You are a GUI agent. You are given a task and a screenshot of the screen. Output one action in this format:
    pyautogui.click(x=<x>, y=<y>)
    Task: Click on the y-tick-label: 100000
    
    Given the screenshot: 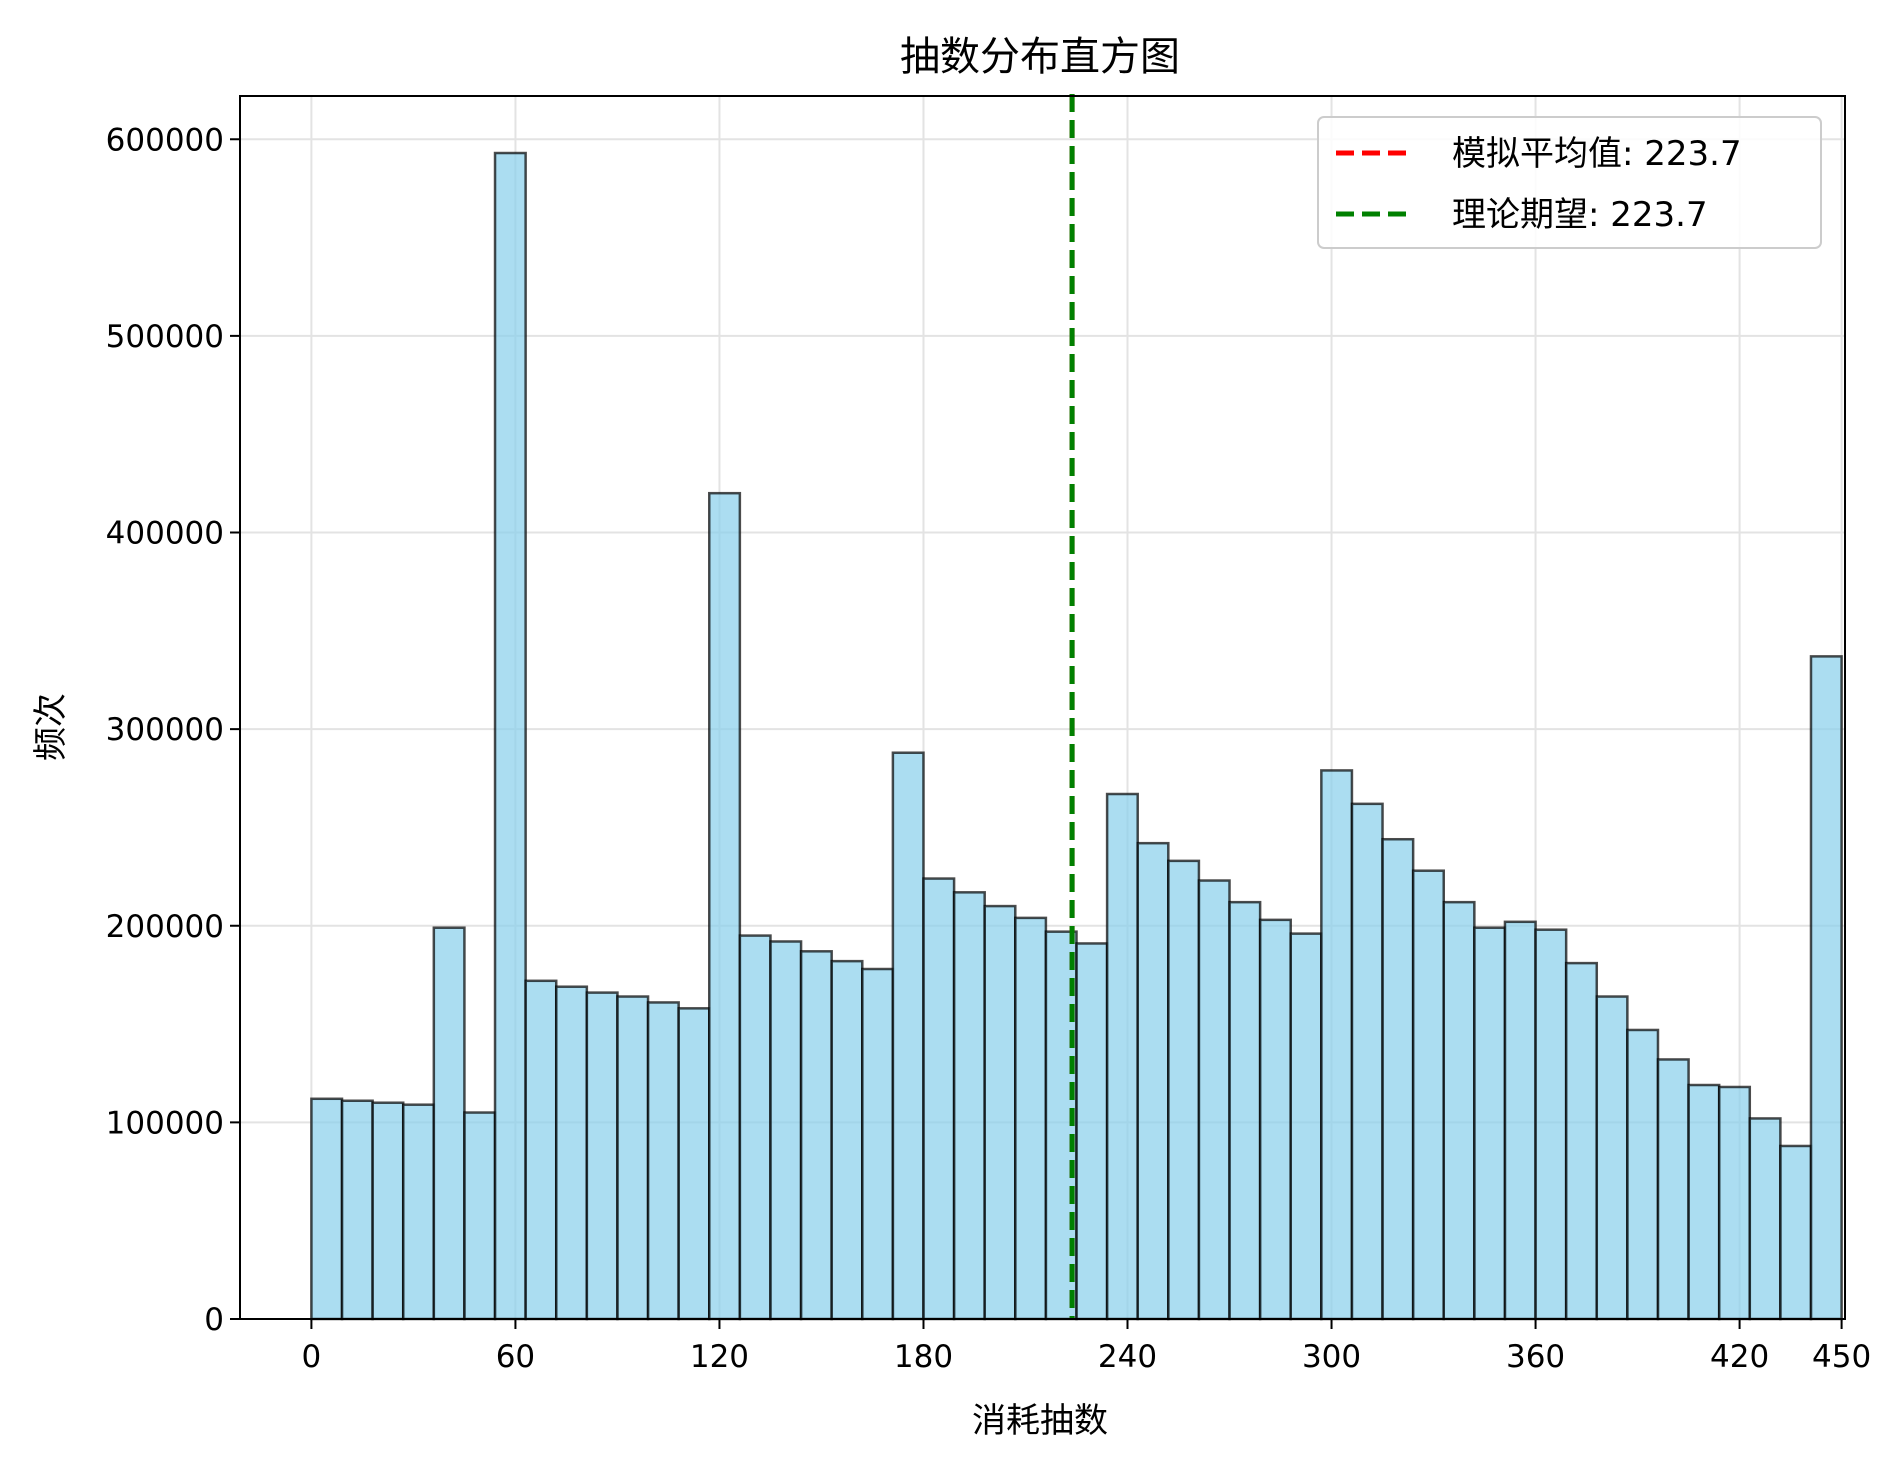 What is the action you would take?
    pyautogui.click(x=165, y=1123)
    